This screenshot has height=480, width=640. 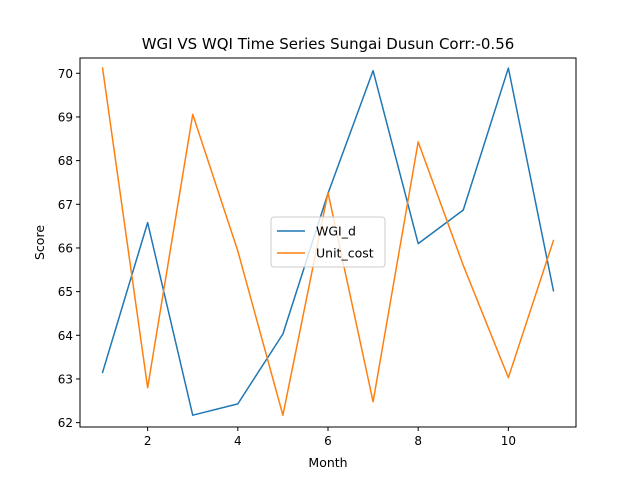 What do you see at coordinates (65, 117) in the screenshot?
I see `y-tick-label: 69` at bounding box center [65, 117].